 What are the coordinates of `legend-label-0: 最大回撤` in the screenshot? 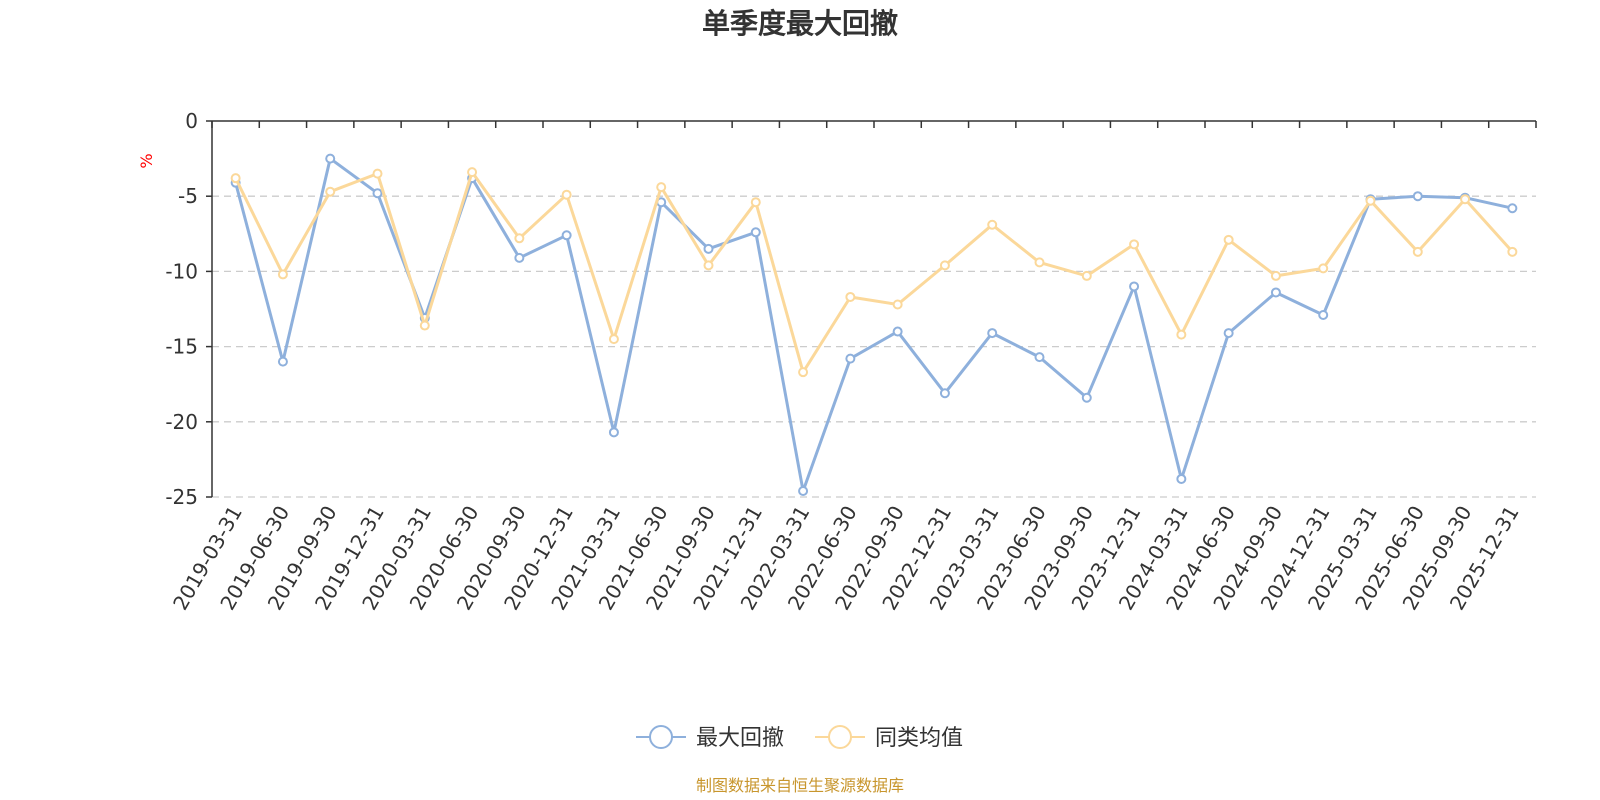 It's located at (740, 738).